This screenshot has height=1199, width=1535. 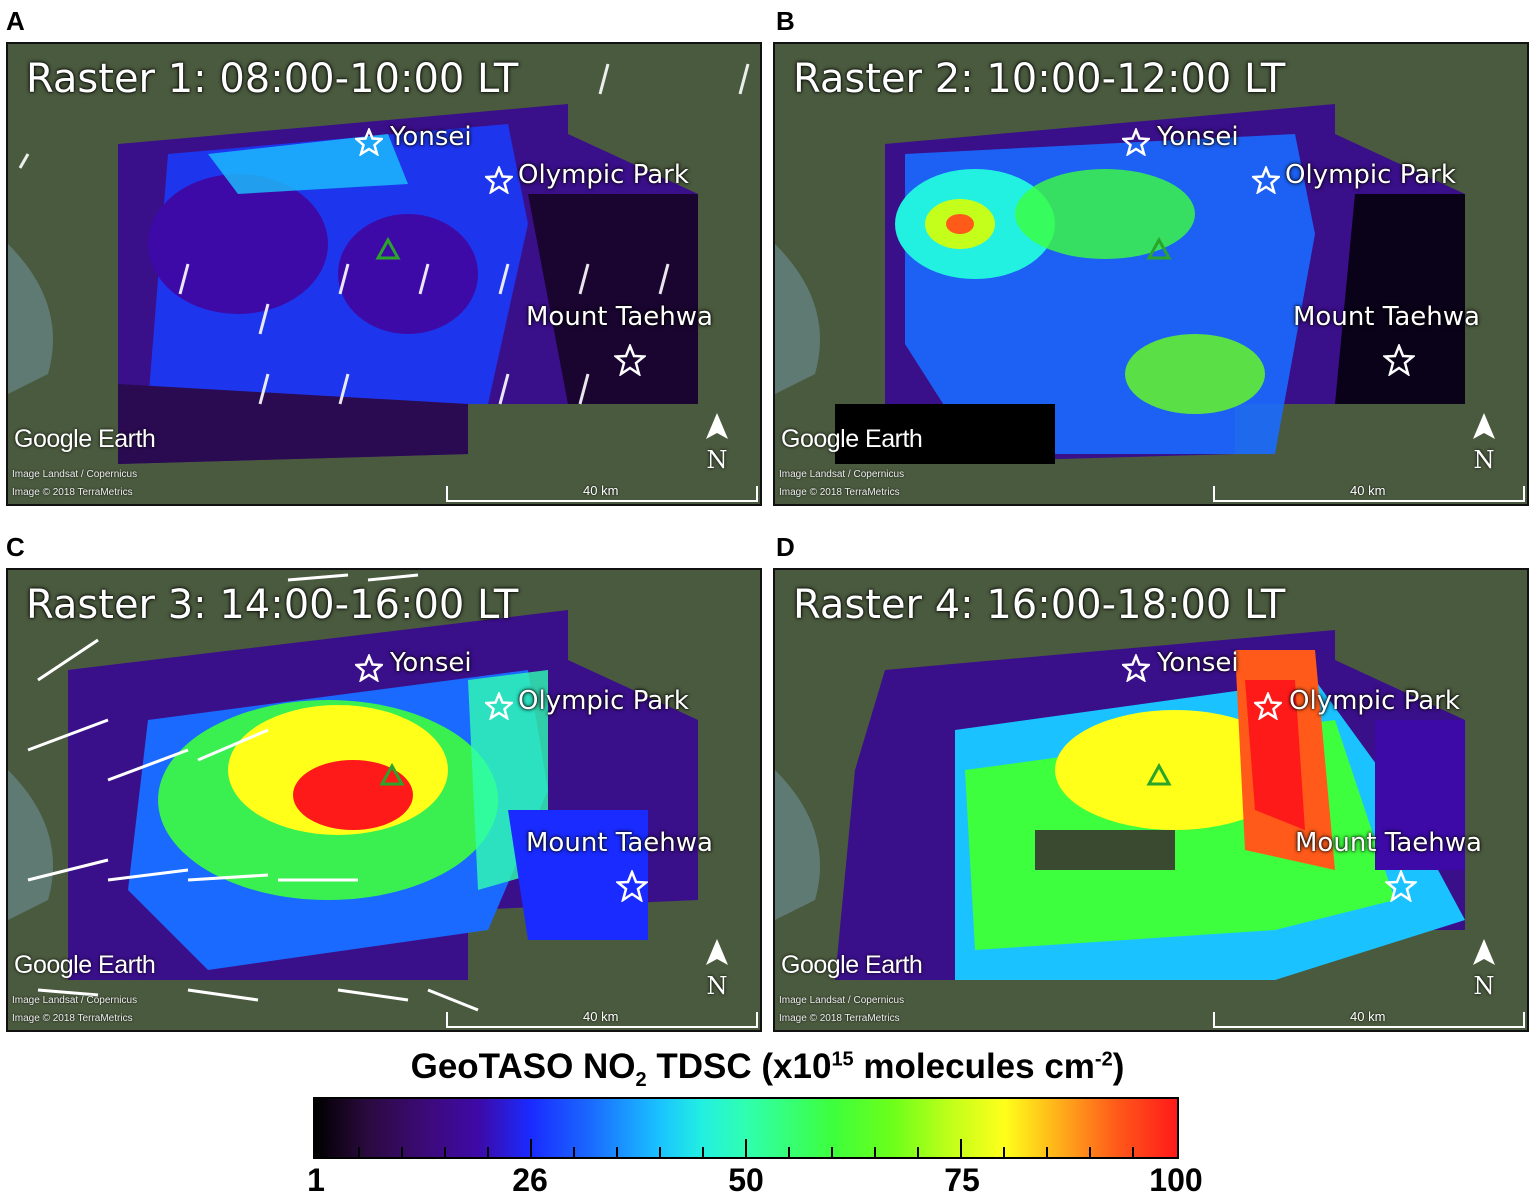 What do you see at coordinates (962, 1180) in the screenshot?
I see `colorbar-label: 75` at bounding box center [962, 1180].